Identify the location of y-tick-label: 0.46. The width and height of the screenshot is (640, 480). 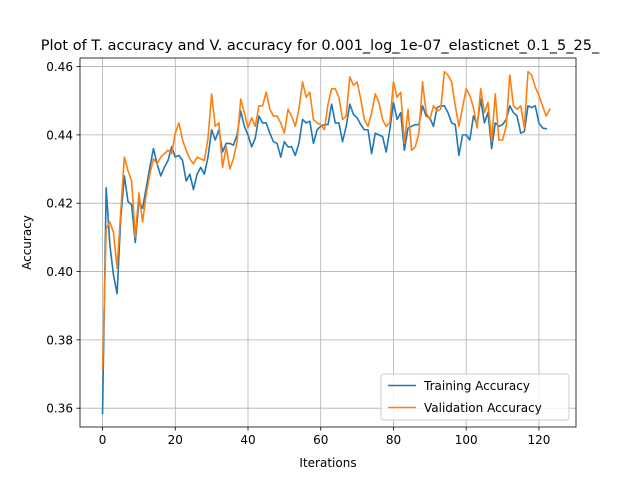
(59, 67).